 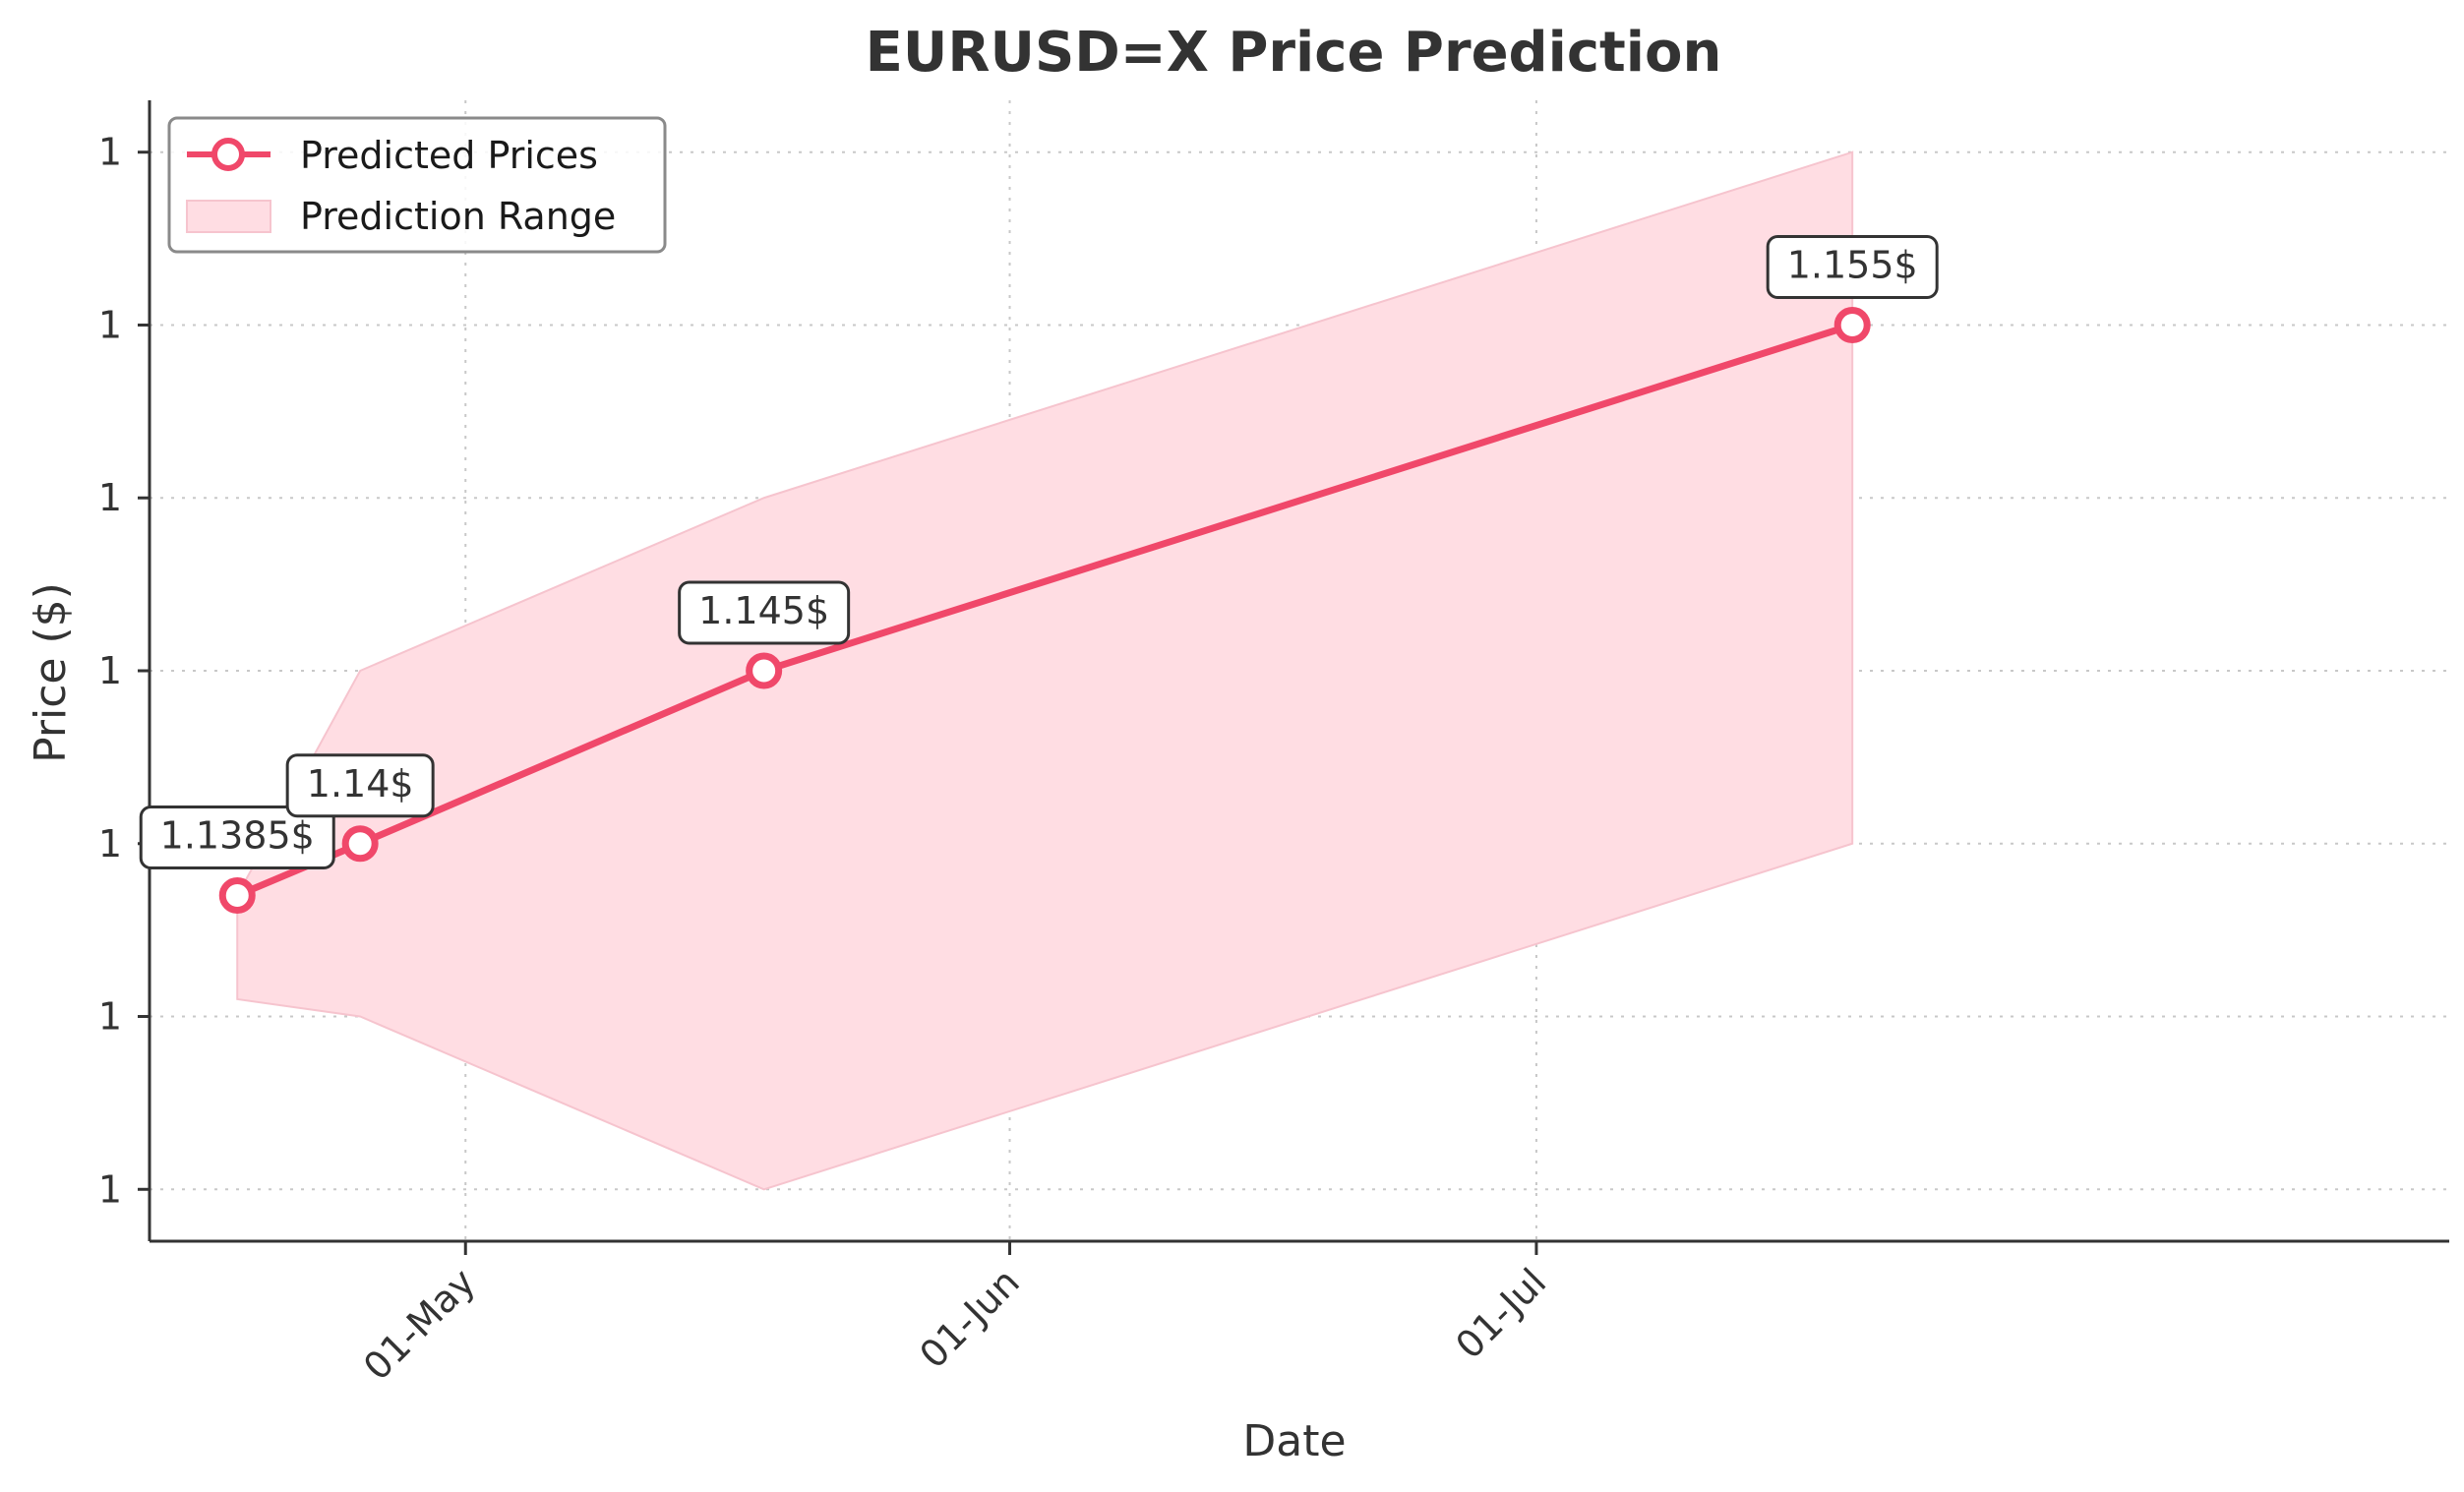 I want to click on data-label: 1.14$, so click(x=360, y=784).